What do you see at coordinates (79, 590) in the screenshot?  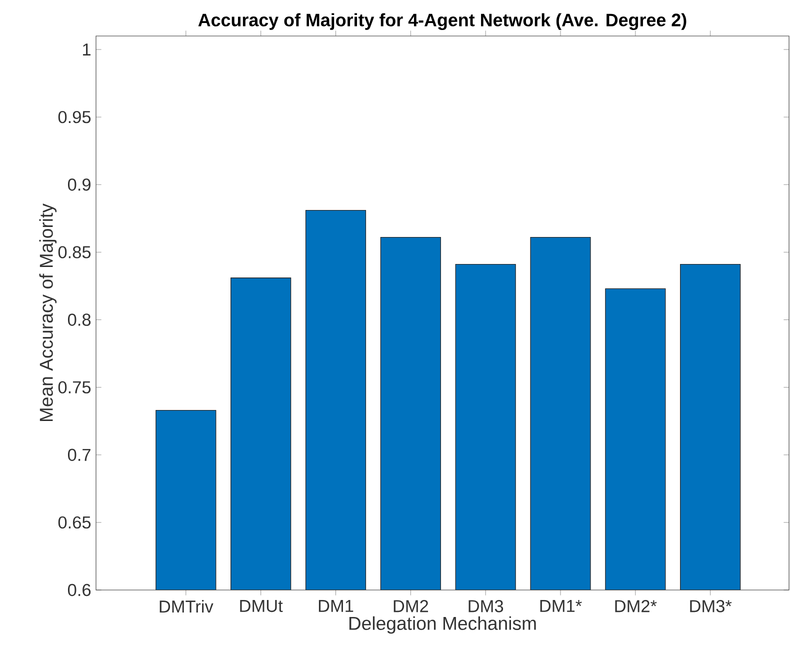 I see `y-tick-label: 0.6` at bounding box center [79, 590].